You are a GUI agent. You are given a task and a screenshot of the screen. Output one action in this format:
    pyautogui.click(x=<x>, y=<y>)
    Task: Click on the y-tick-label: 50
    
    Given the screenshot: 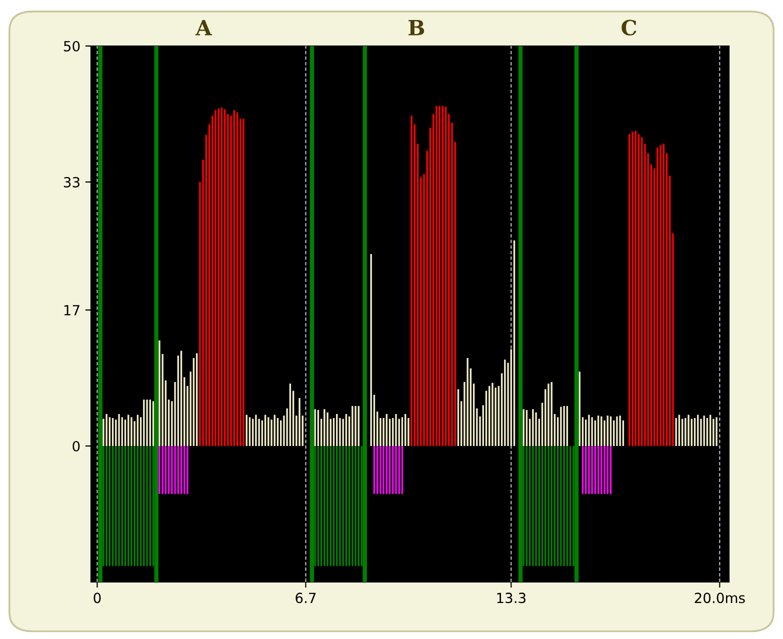 What is the action you would take?
    pyautogui.click(x=72, y=46)
    